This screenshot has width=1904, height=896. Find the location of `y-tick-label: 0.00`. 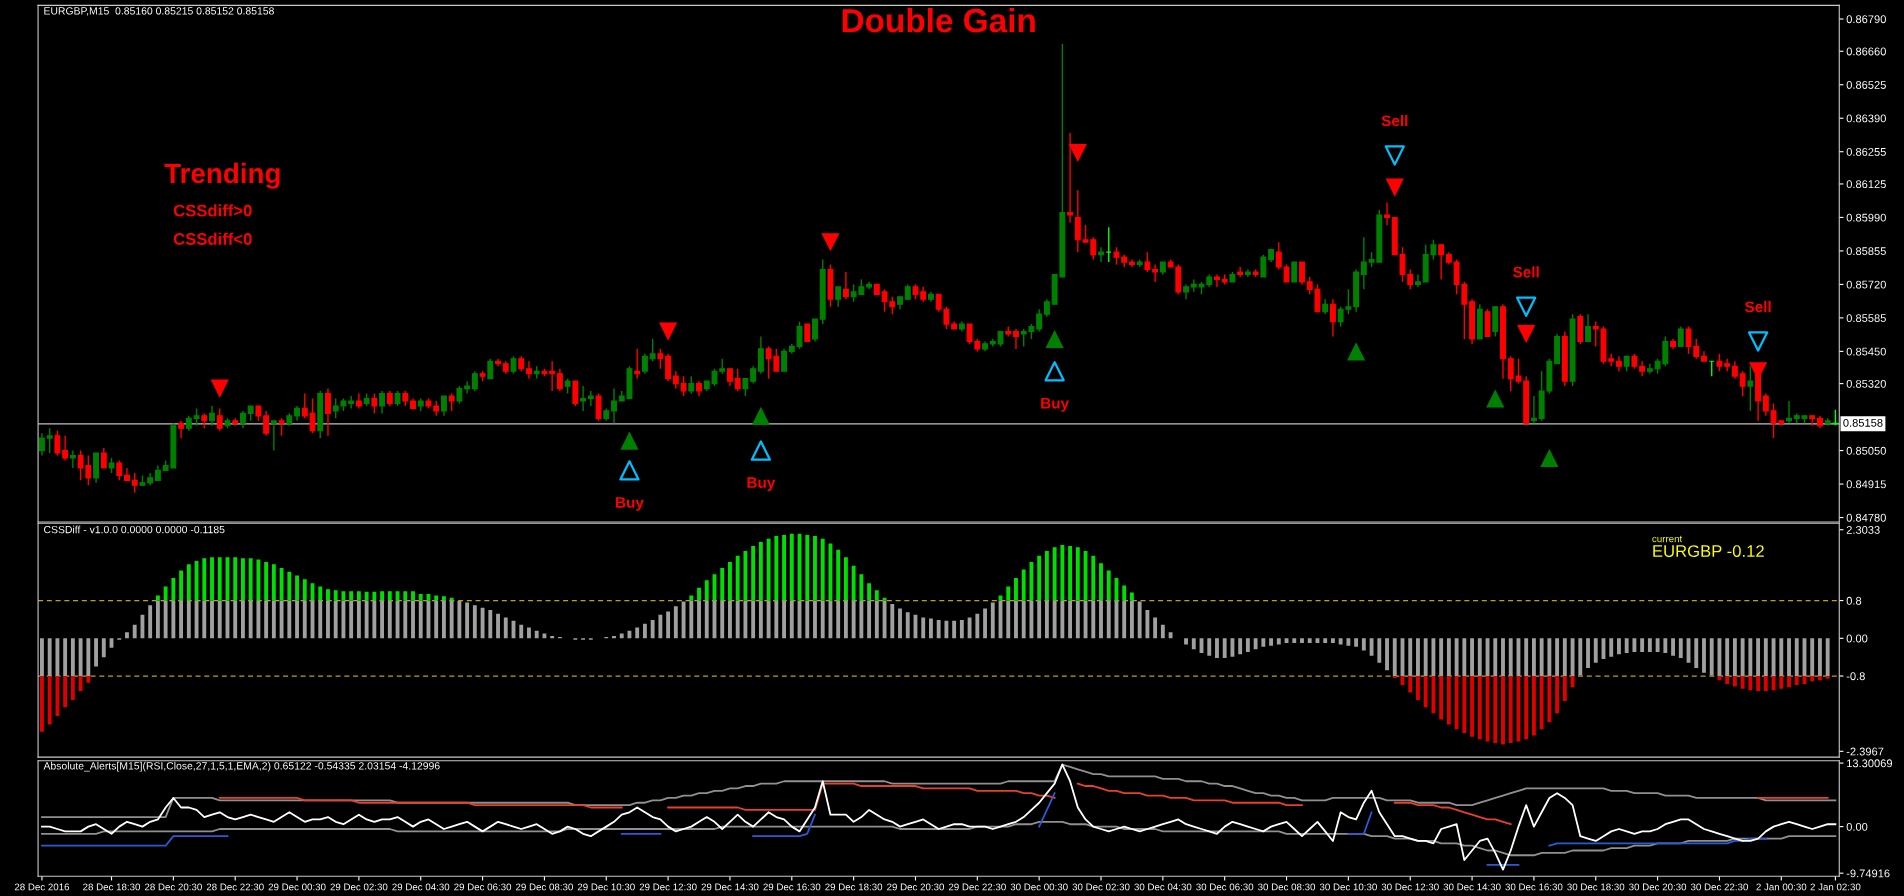

y-tick-label: 0.00 is located at coordinates (1857, 826).